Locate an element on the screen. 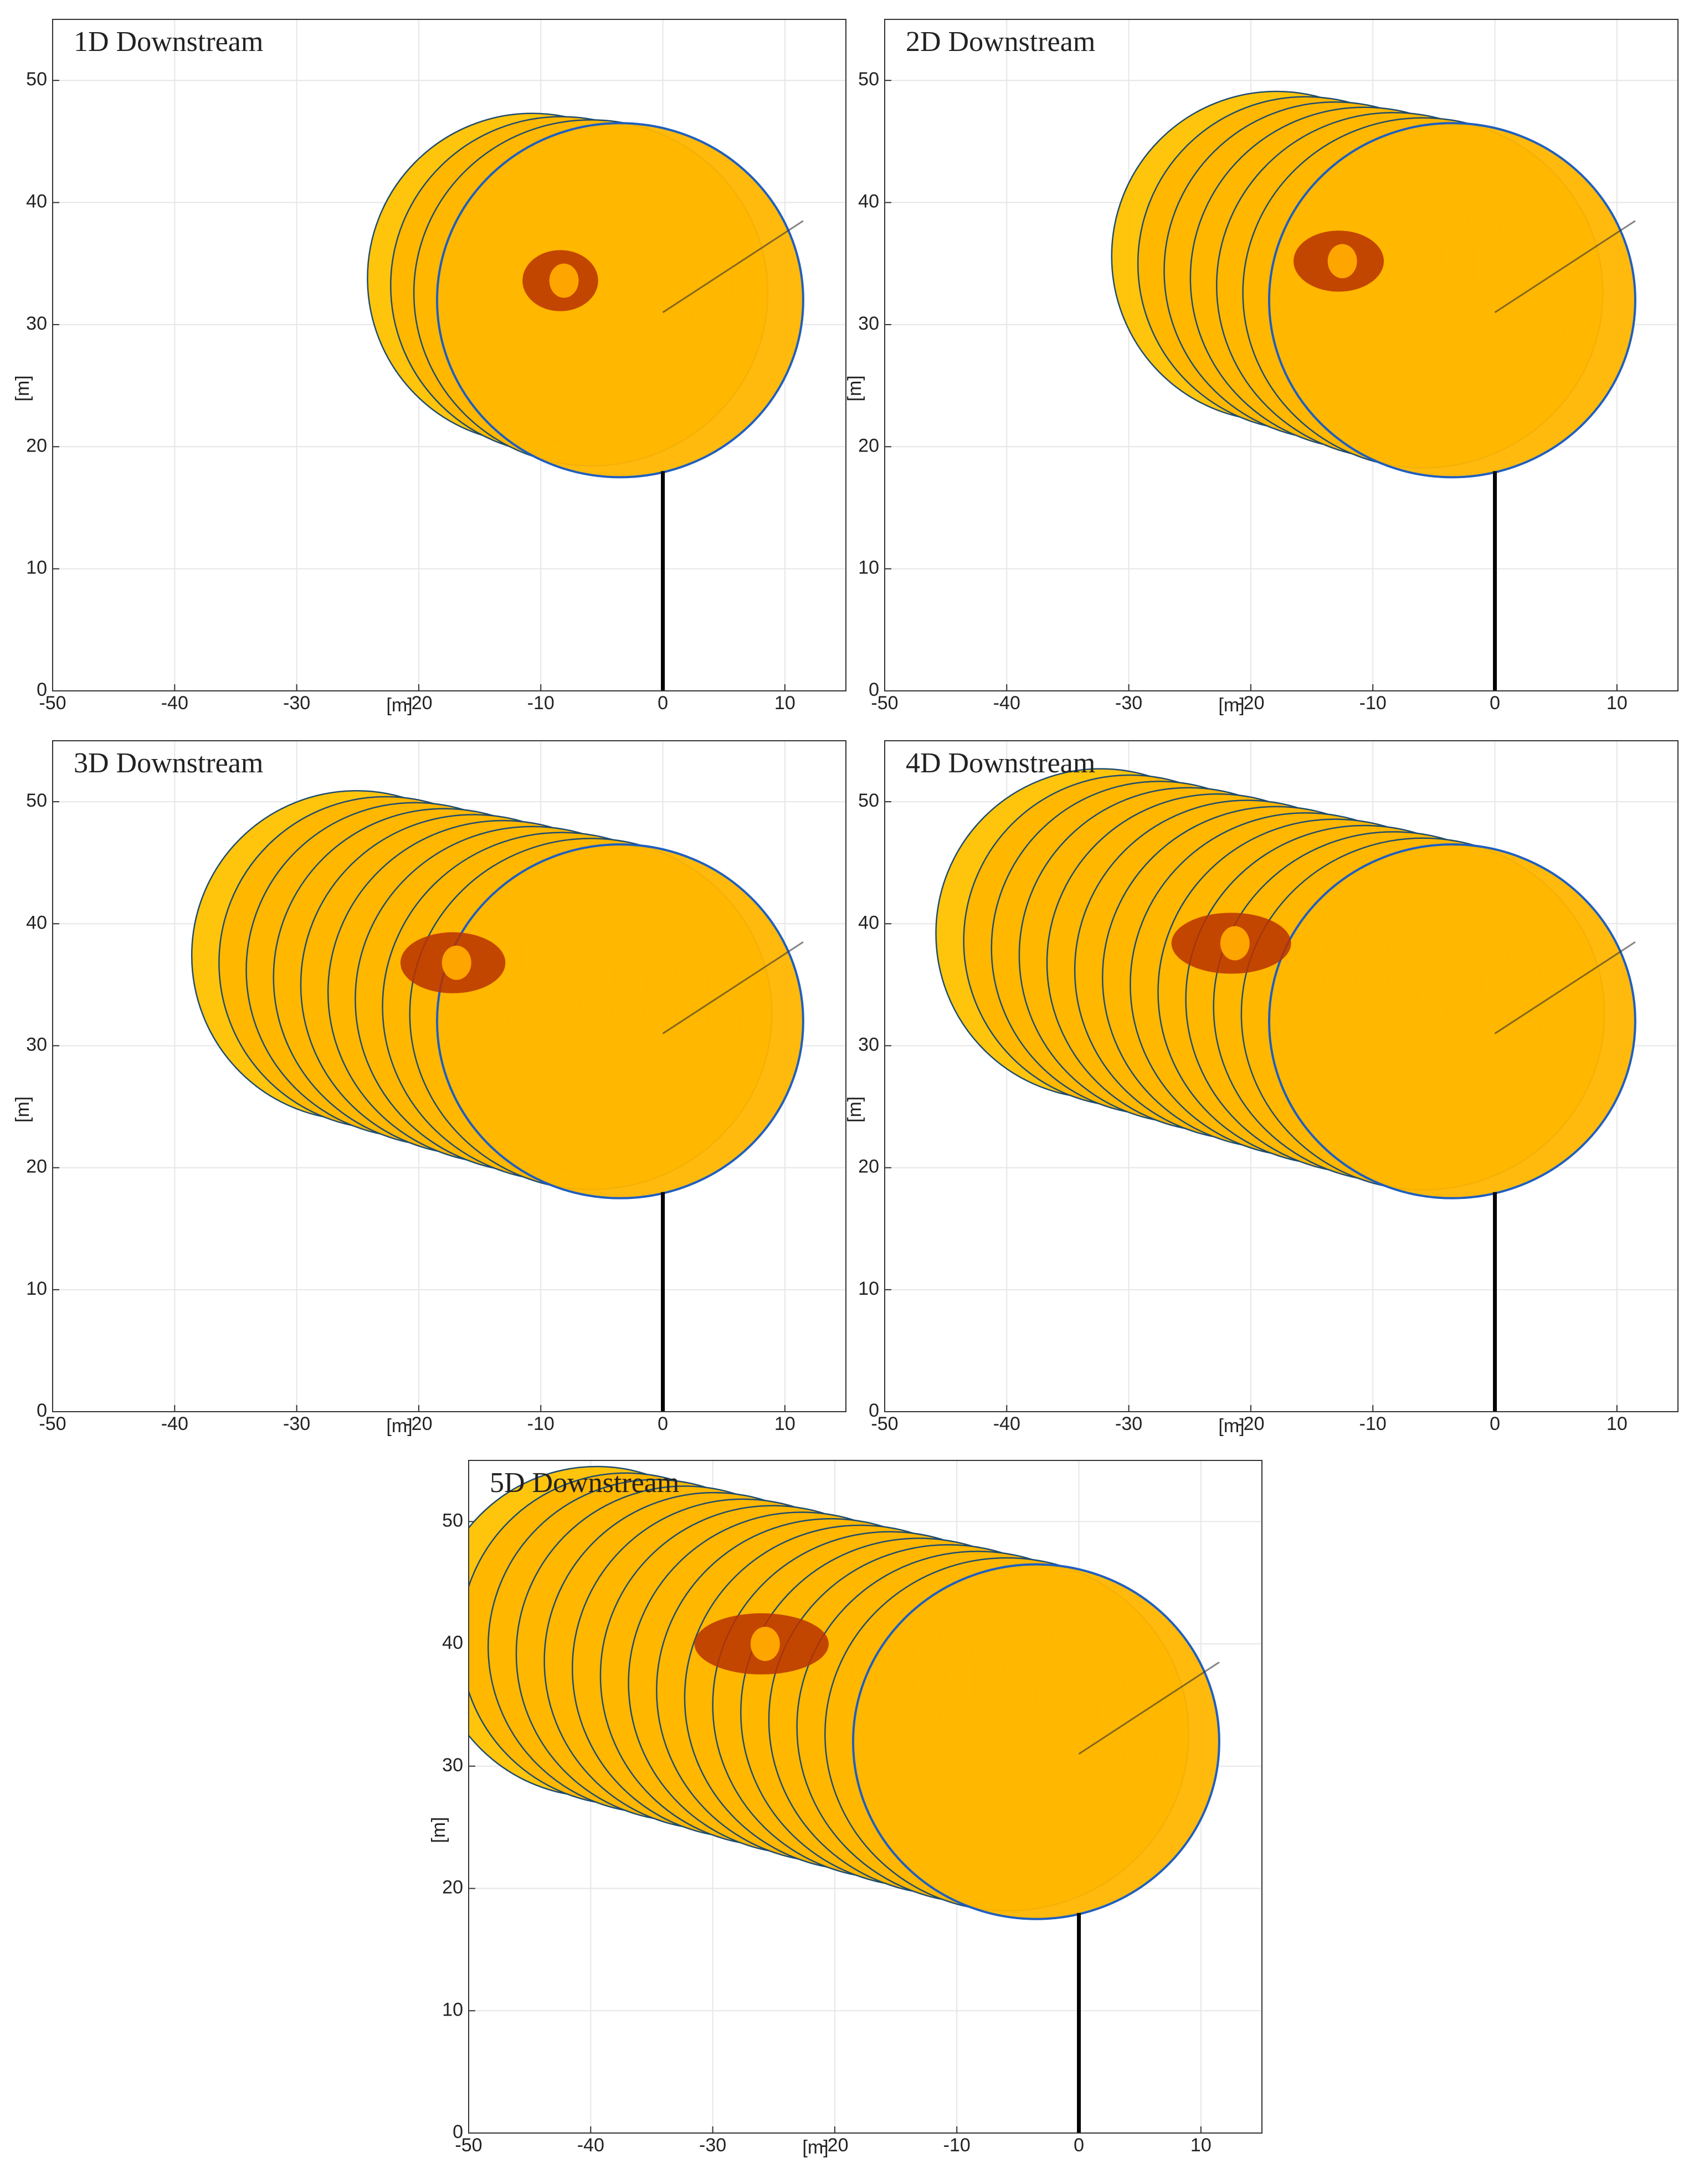  chart-title: 1D Downstream is located at coordinates (168, 42).